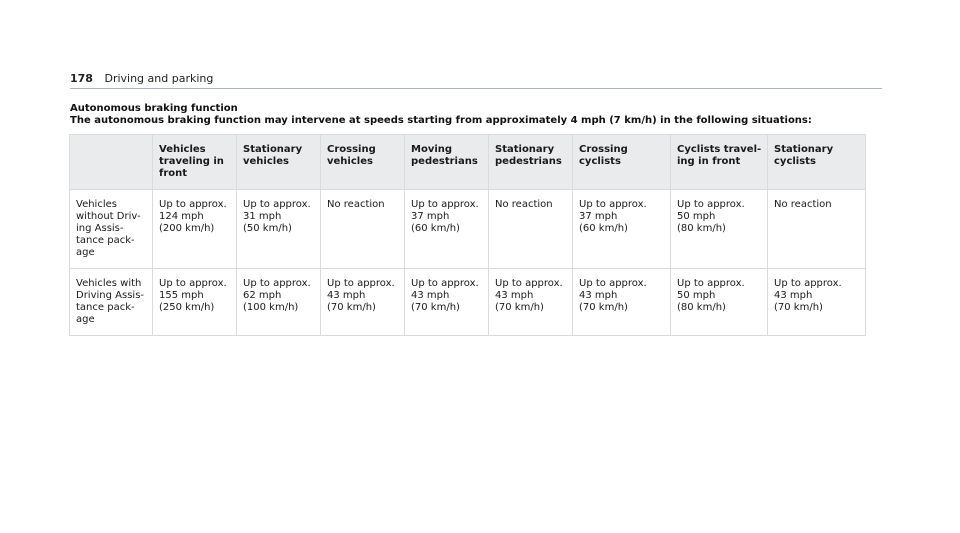 The image size is (960, 533). What do you see at coordinates (278, 229) in the screenshot?
I see `table-cell: Up to approx. 31 mph (50 km/h)` at bounding box center [278, 229].